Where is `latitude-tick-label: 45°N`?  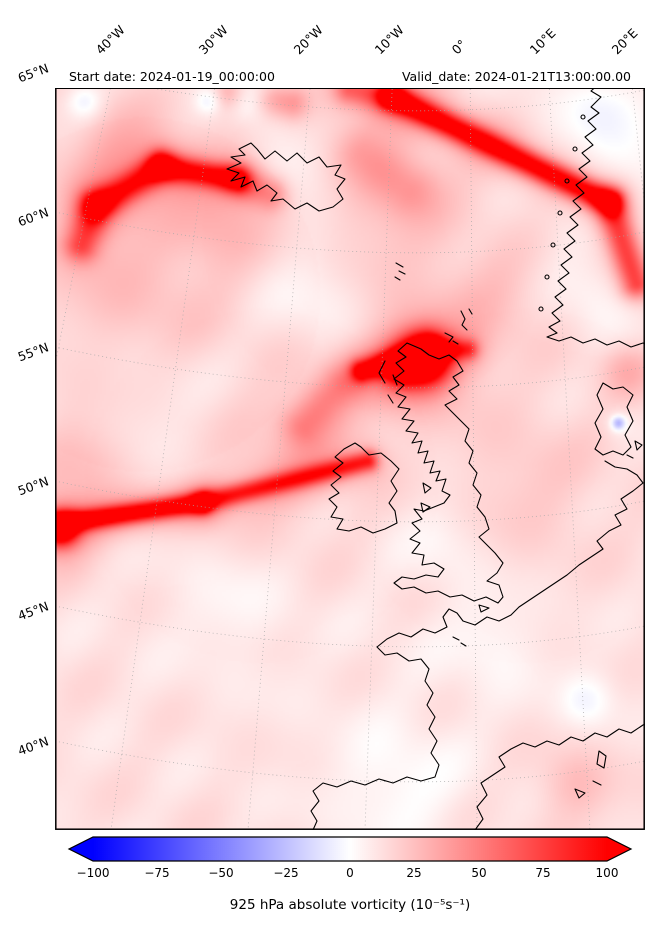 latitude-tick-label: 45°N is located at coordinates (33, 611).